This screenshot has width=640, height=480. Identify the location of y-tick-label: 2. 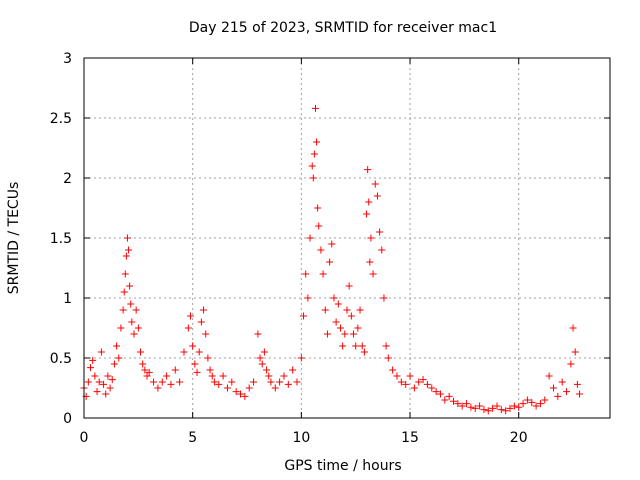
(67, 179).